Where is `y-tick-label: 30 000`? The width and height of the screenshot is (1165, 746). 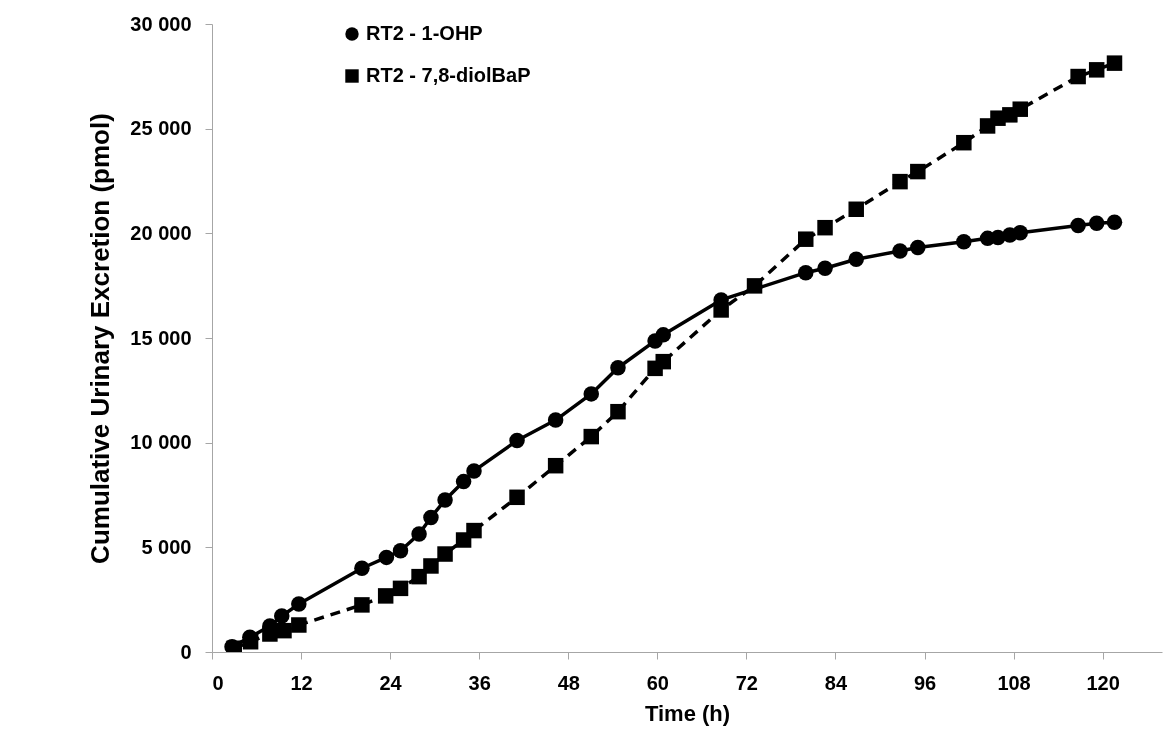 y-tick-label: 30 000 is located at coordinates (161, 23).